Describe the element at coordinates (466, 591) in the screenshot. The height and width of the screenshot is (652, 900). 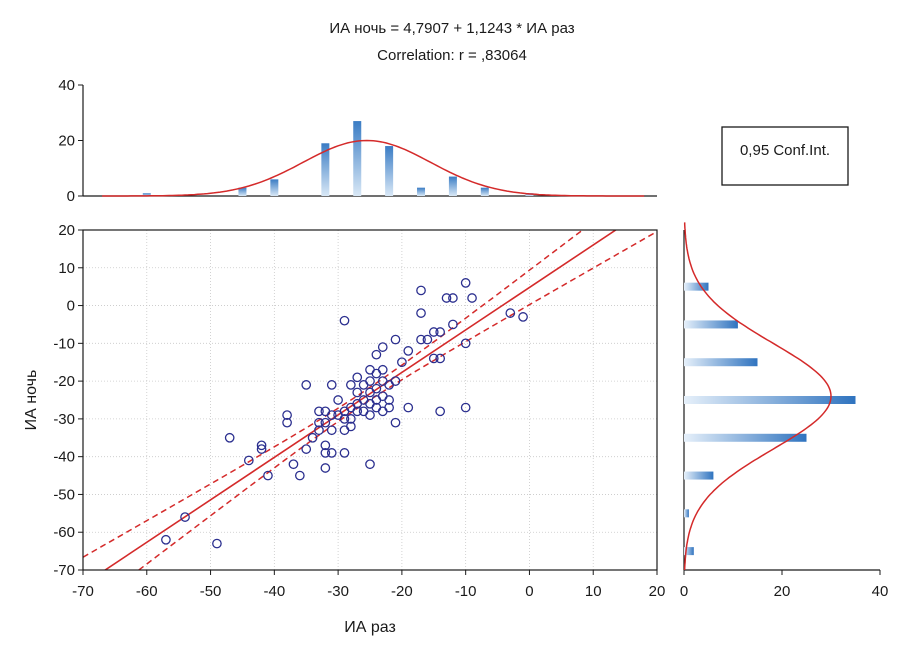
I see `x-tick-label: -10` at that location.